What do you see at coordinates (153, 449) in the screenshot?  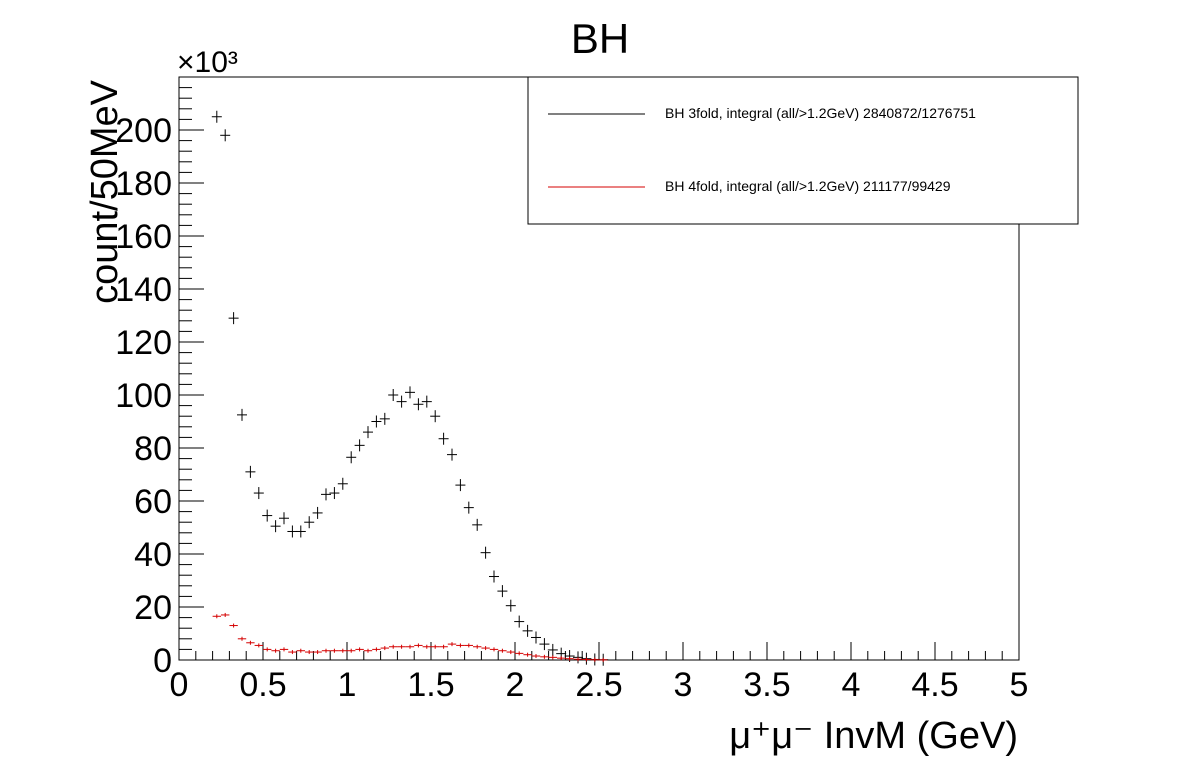 I see `y-tick-label: 80` at bounding box center [153, 449].